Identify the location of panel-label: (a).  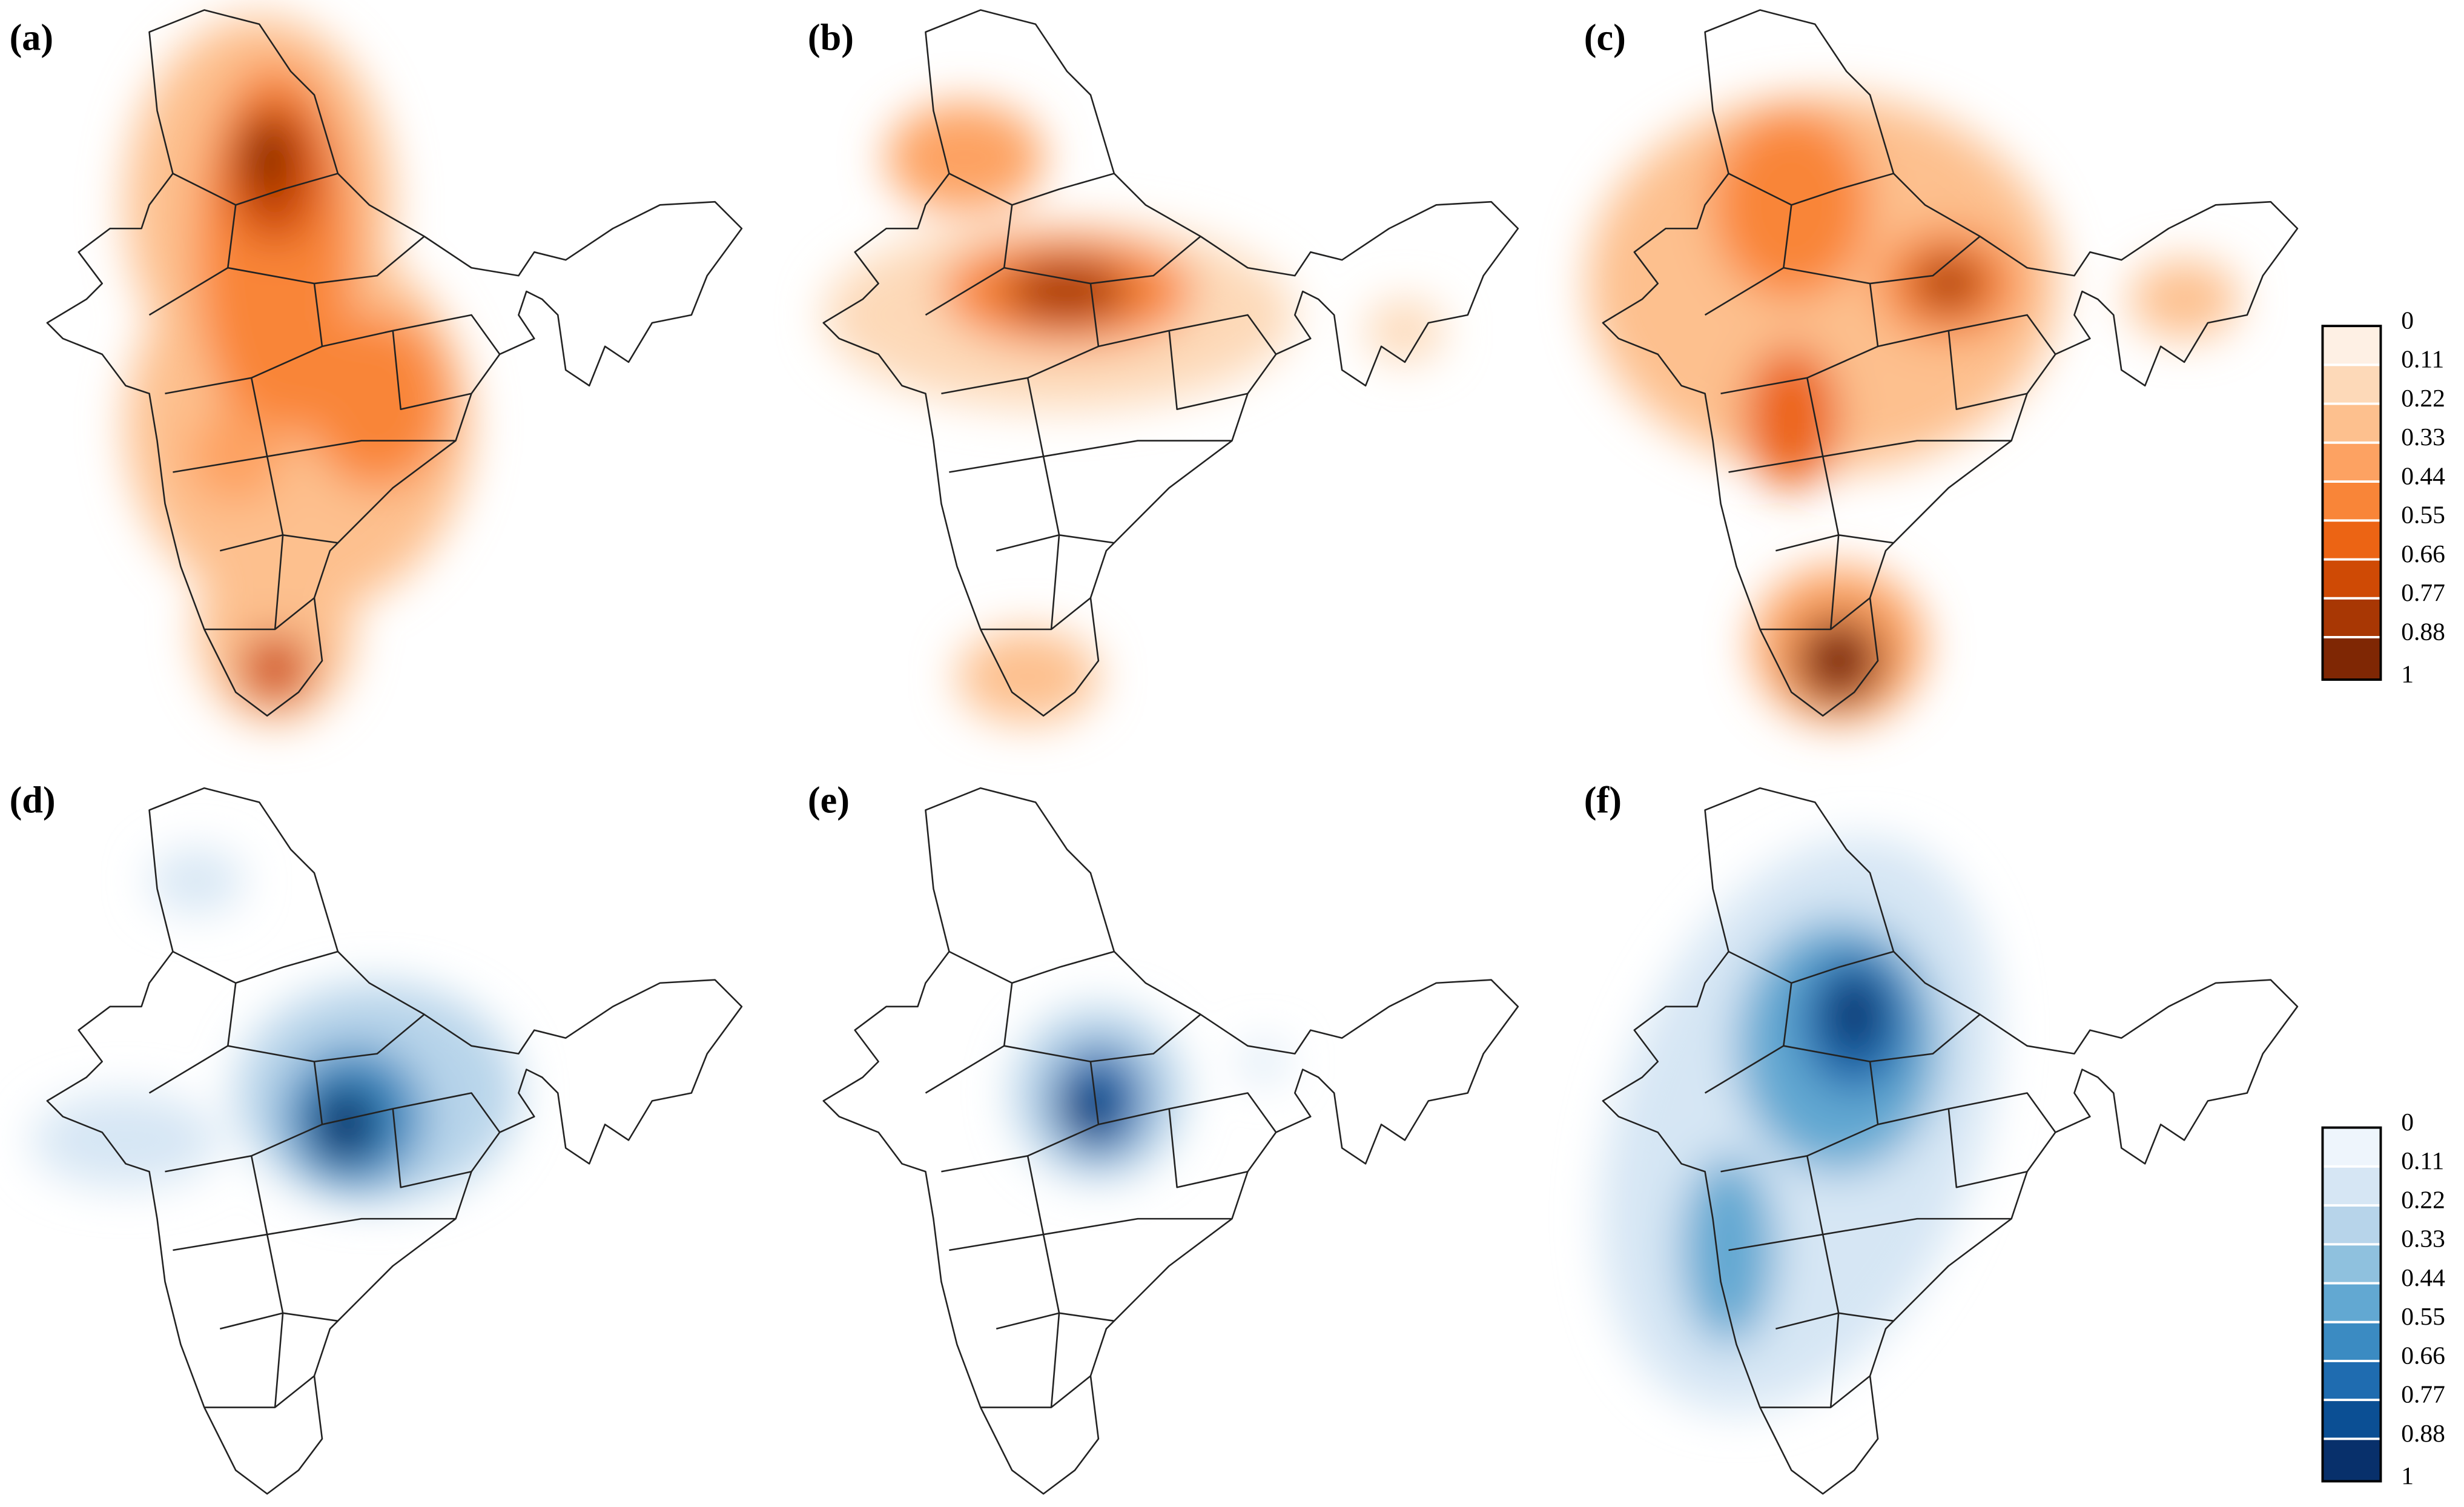
(32, 38).